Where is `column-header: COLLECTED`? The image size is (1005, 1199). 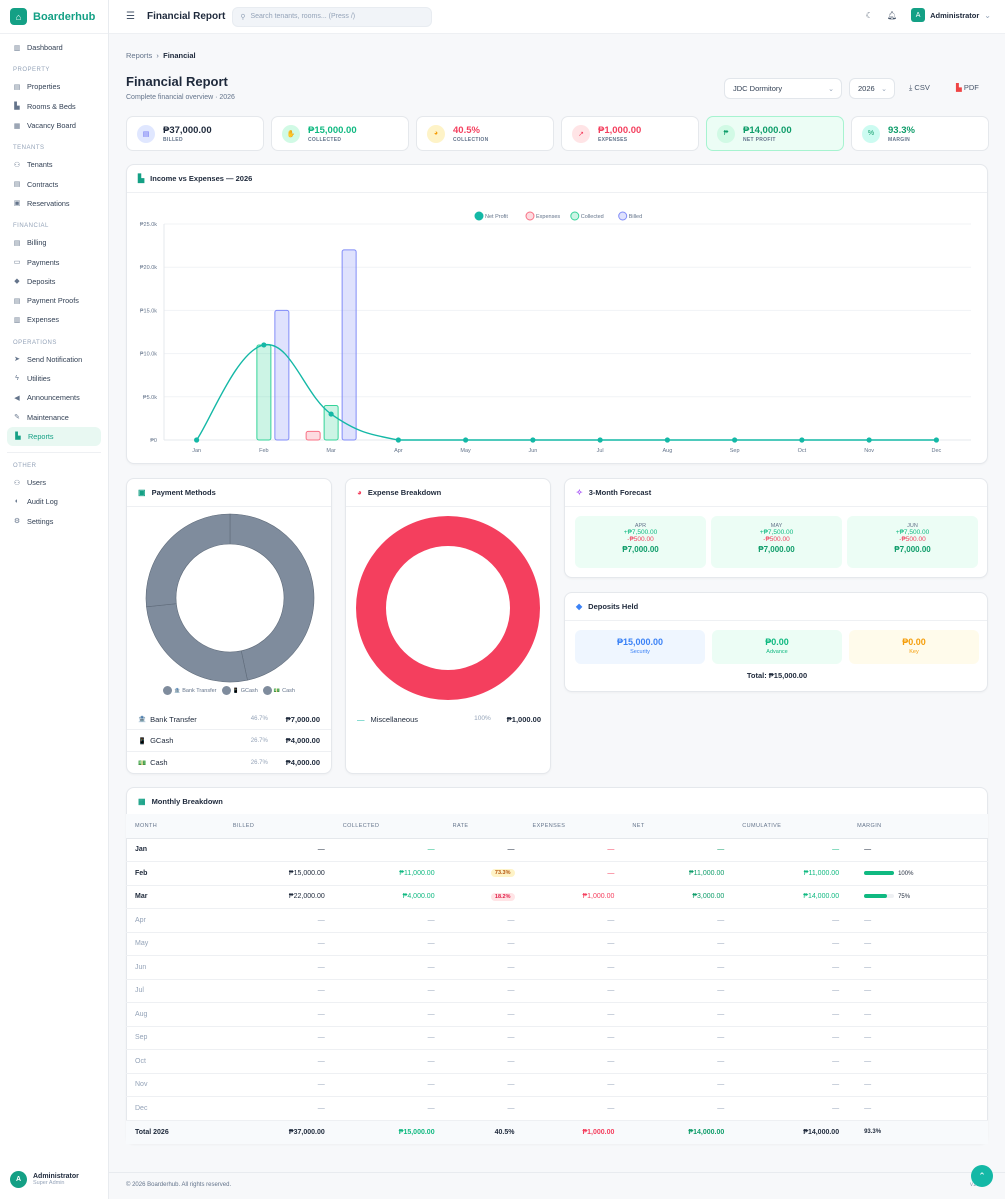 column-header: COLLECTED is located at coordinates (388, 826).